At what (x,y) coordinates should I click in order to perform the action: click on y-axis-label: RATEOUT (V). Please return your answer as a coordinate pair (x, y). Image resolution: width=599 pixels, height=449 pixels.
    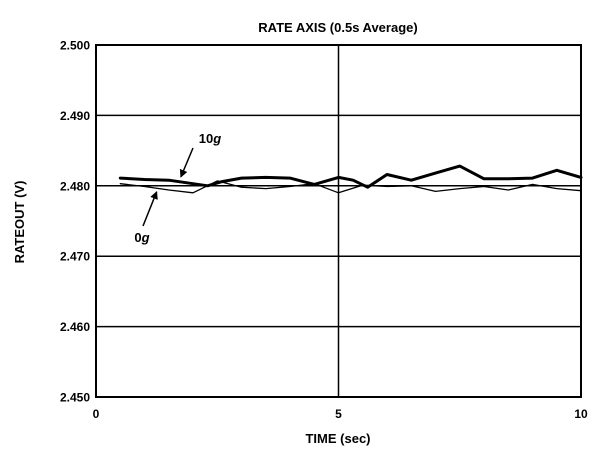
    Looking at the image, I should click on (19, 222).